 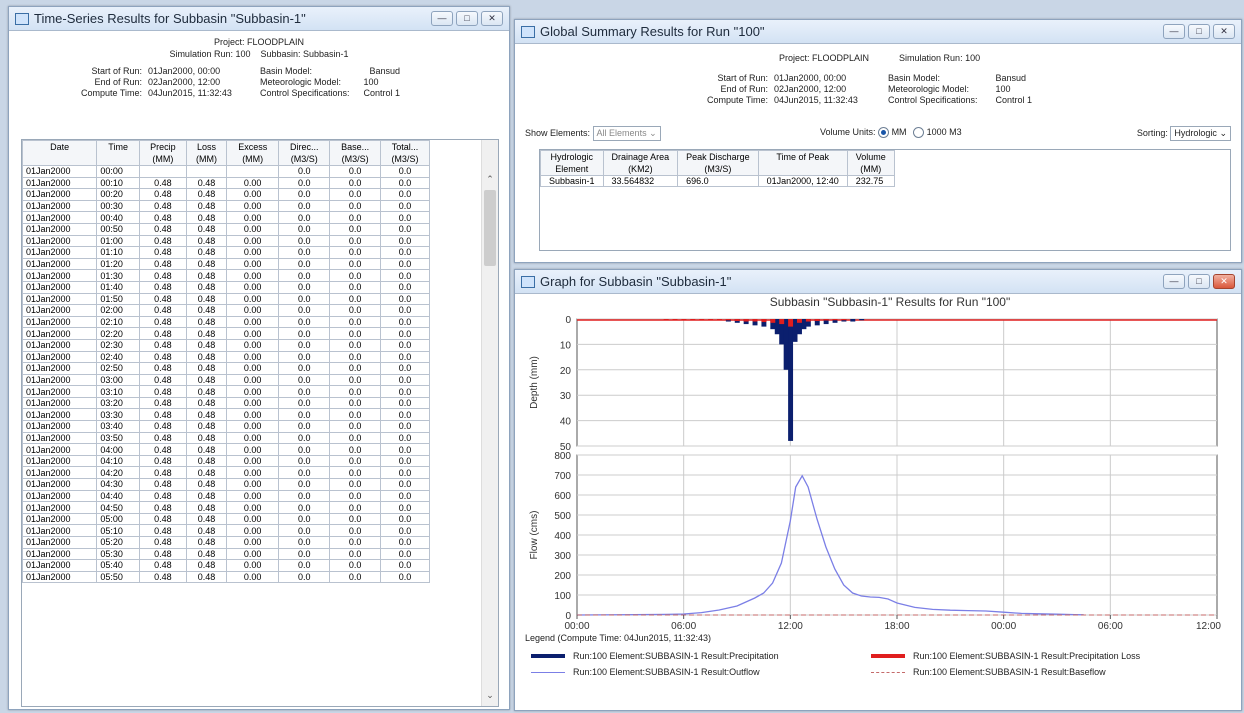 I want to click on ts-row: 01Jan2000 04:50 0.48 0.48 0.00 0.0 0.0 0.0, so click(x=226, y=507).